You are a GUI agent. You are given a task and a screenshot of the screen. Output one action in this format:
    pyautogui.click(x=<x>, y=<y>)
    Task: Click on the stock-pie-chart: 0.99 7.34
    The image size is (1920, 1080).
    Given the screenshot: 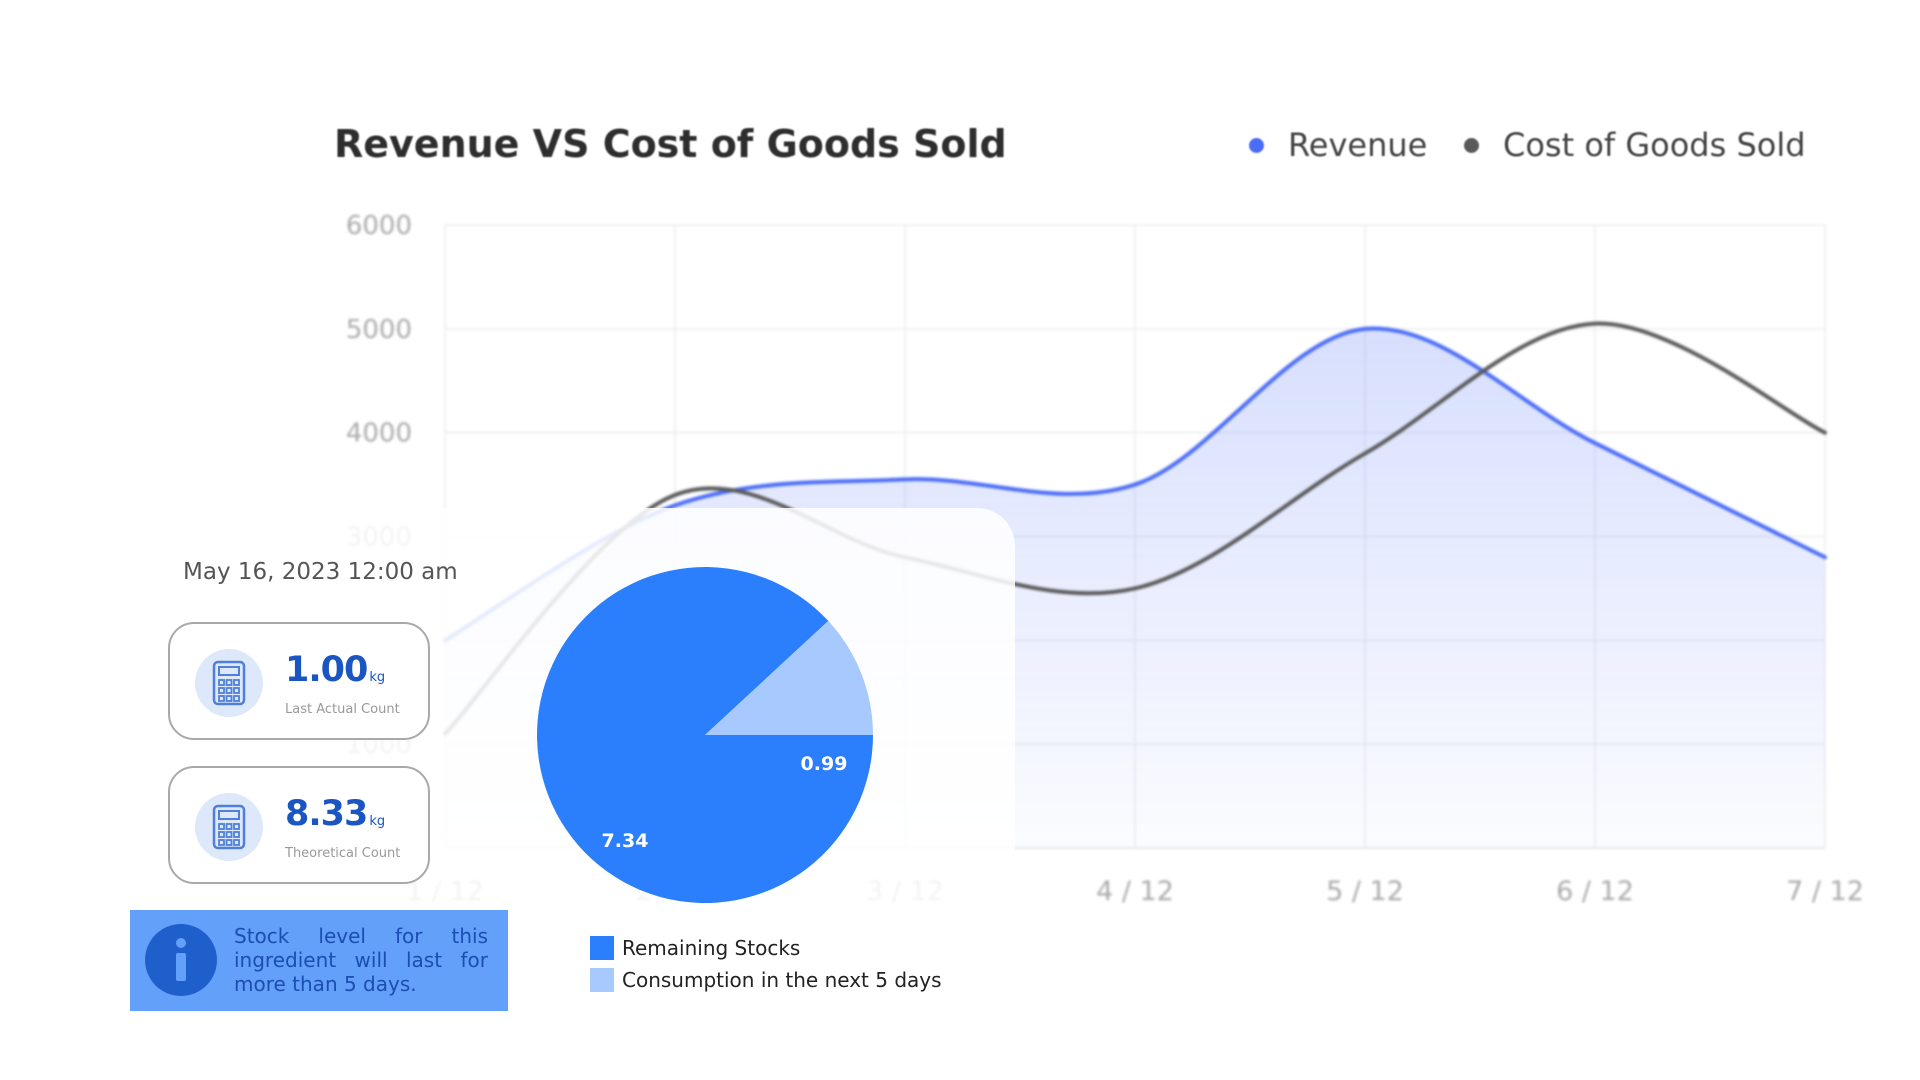 What is the action you would take?
    pyautogui.click(x=705, y=735)
    